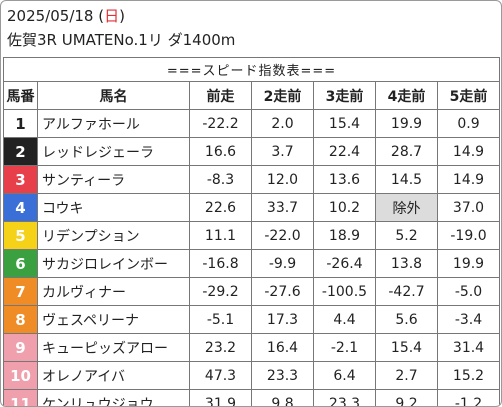 This screenshot has width=502, height=407. What do you see at coordinates (20, 397) in the screenshot?
I see `horse-number-badge: 11` at bounding box center [20, 397].